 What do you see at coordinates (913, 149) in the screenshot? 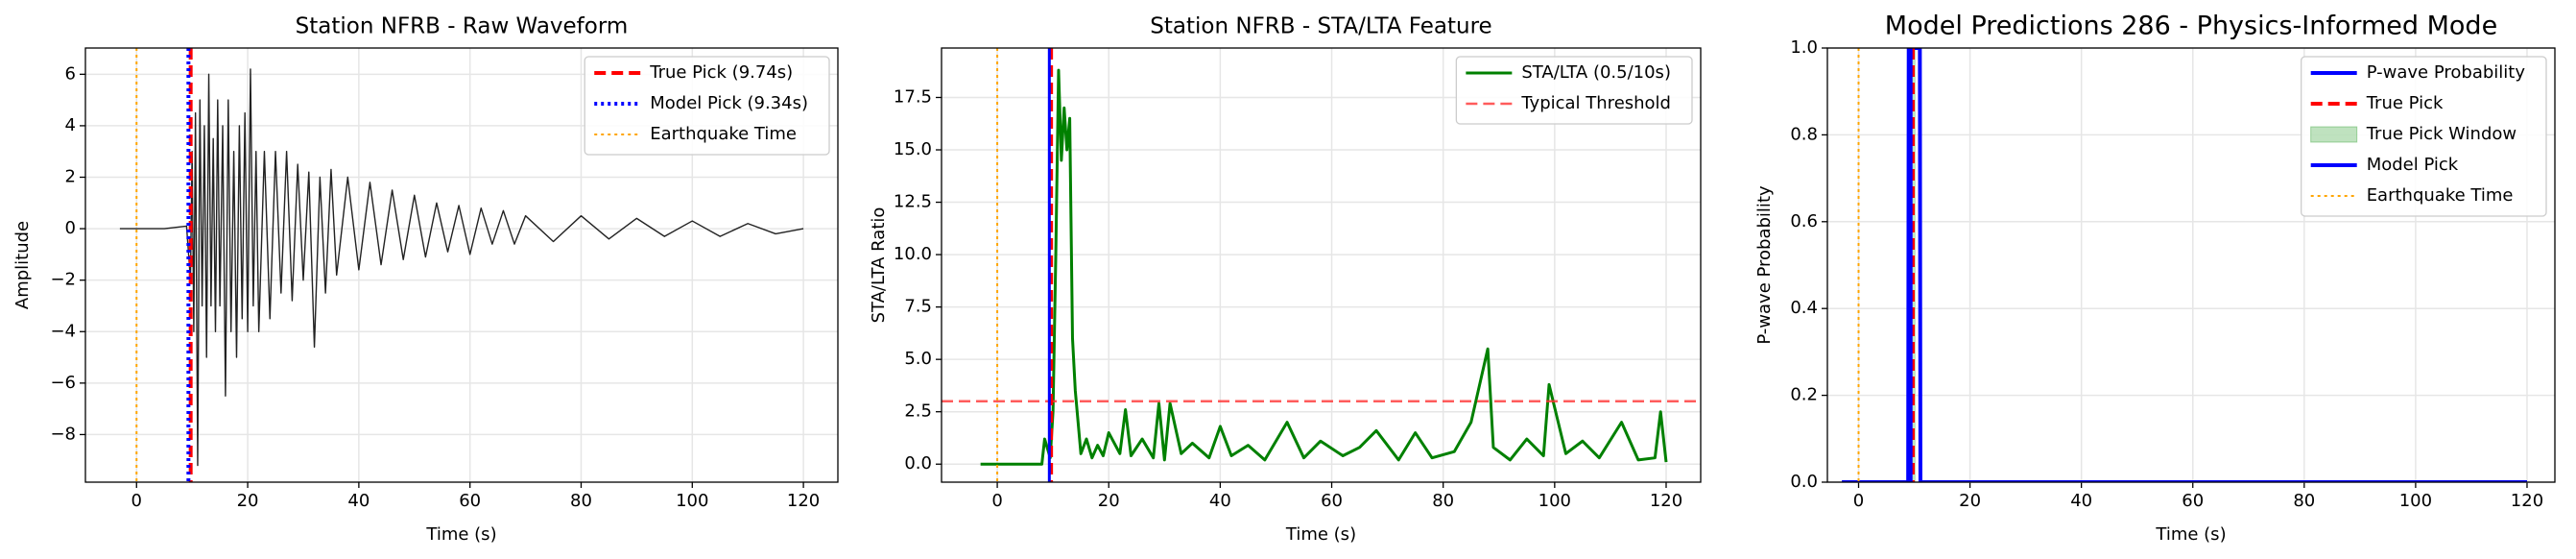
I see `y-tick-label: 15.0` at bounding box center [913, 149].